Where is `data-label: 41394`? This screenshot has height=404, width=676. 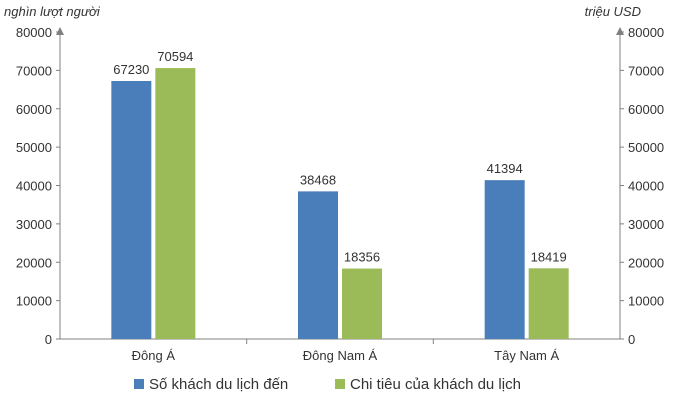
data-label: 41394 is located at coordinates (505, 168).